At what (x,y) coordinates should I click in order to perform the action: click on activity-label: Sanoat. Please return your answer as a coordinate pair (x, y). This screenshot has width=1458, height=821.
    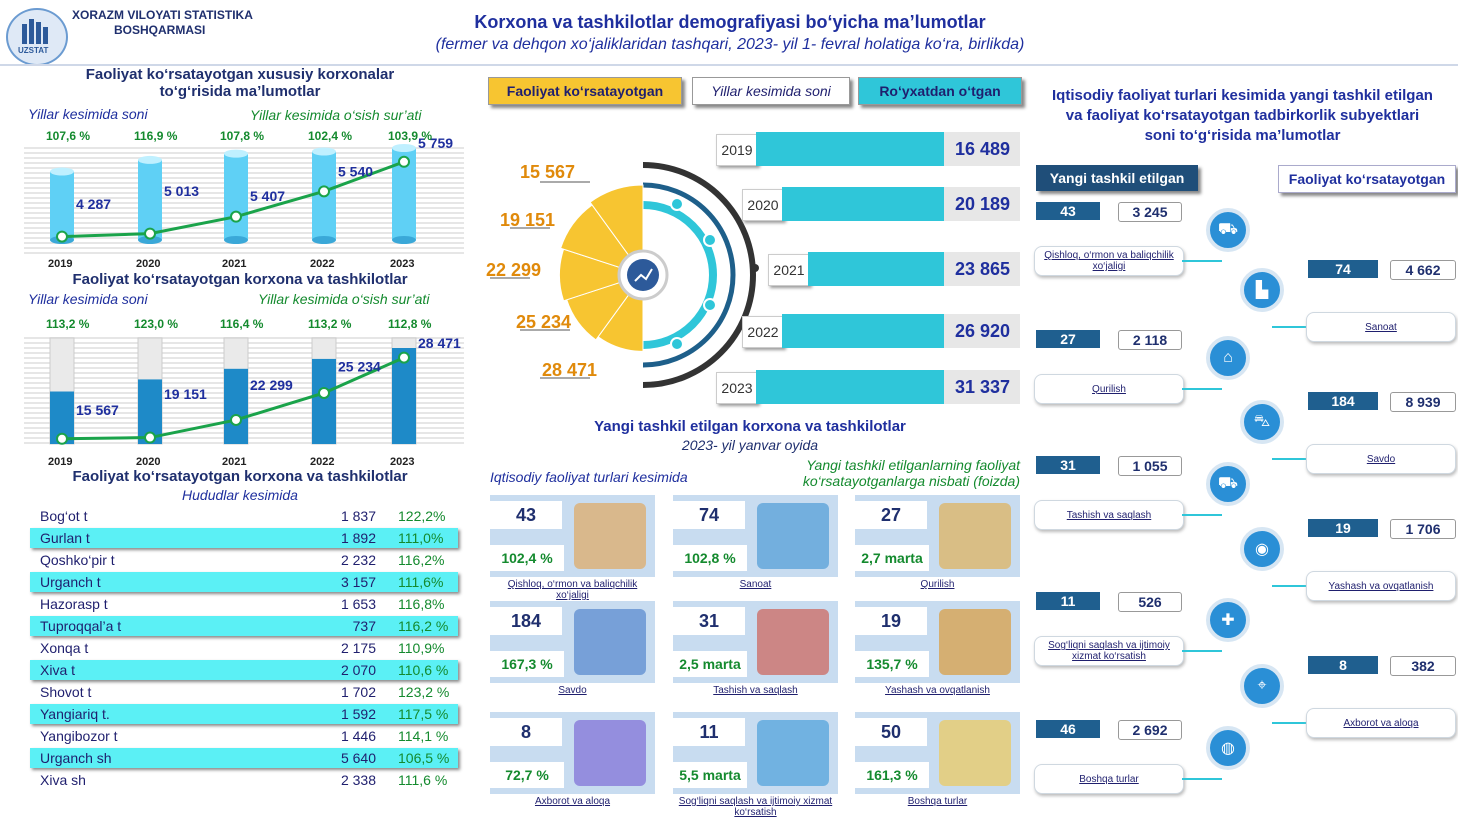
    Looking at the image, I should click on (1381, 327).